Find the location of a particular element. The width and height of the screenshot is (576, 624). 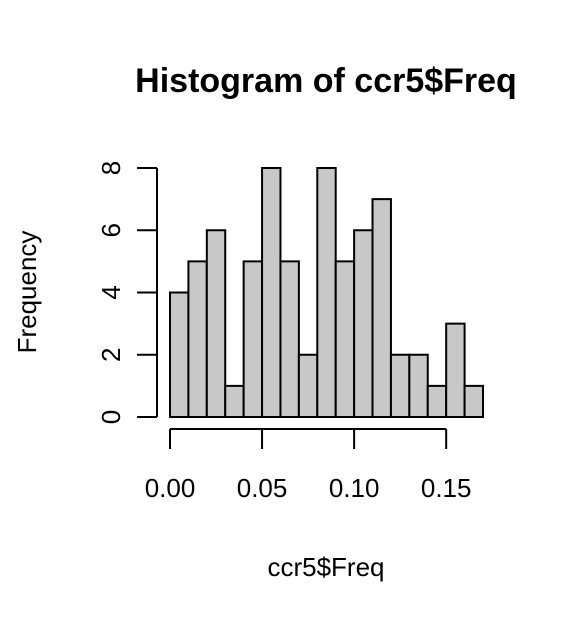

x-tick-label: 0.15 is located at coordinates (446, 488).